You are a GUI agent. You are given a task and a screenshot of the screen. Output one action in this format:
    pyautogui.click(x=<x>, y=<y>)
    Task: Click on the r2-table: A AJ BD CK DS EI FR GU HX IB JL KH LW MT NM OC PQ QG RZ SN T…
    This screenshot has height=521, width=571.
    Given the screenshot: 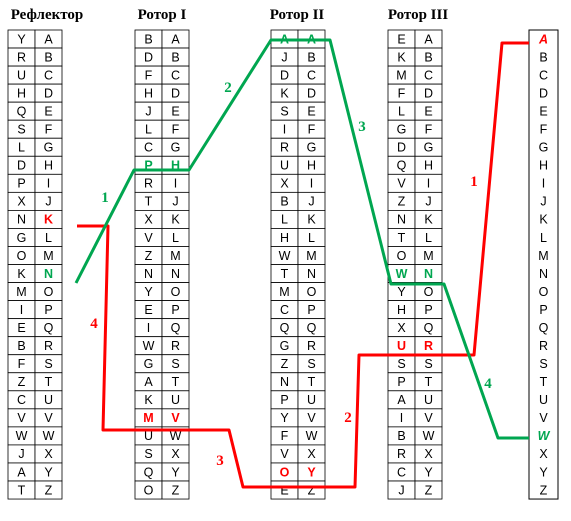 What is the action you would take?
    pyautogui.click(x=298, y=264)
    